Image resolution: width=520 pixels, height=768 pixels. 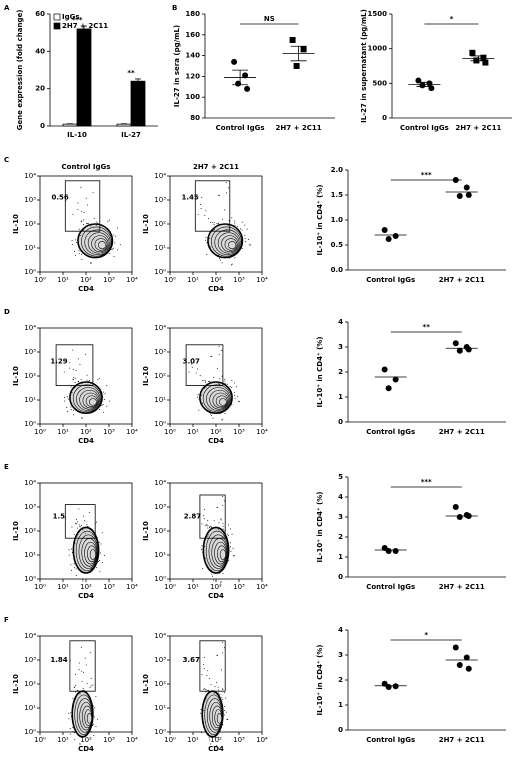 I want to click on y-tick-label: 10², so click(x=160, y=376).